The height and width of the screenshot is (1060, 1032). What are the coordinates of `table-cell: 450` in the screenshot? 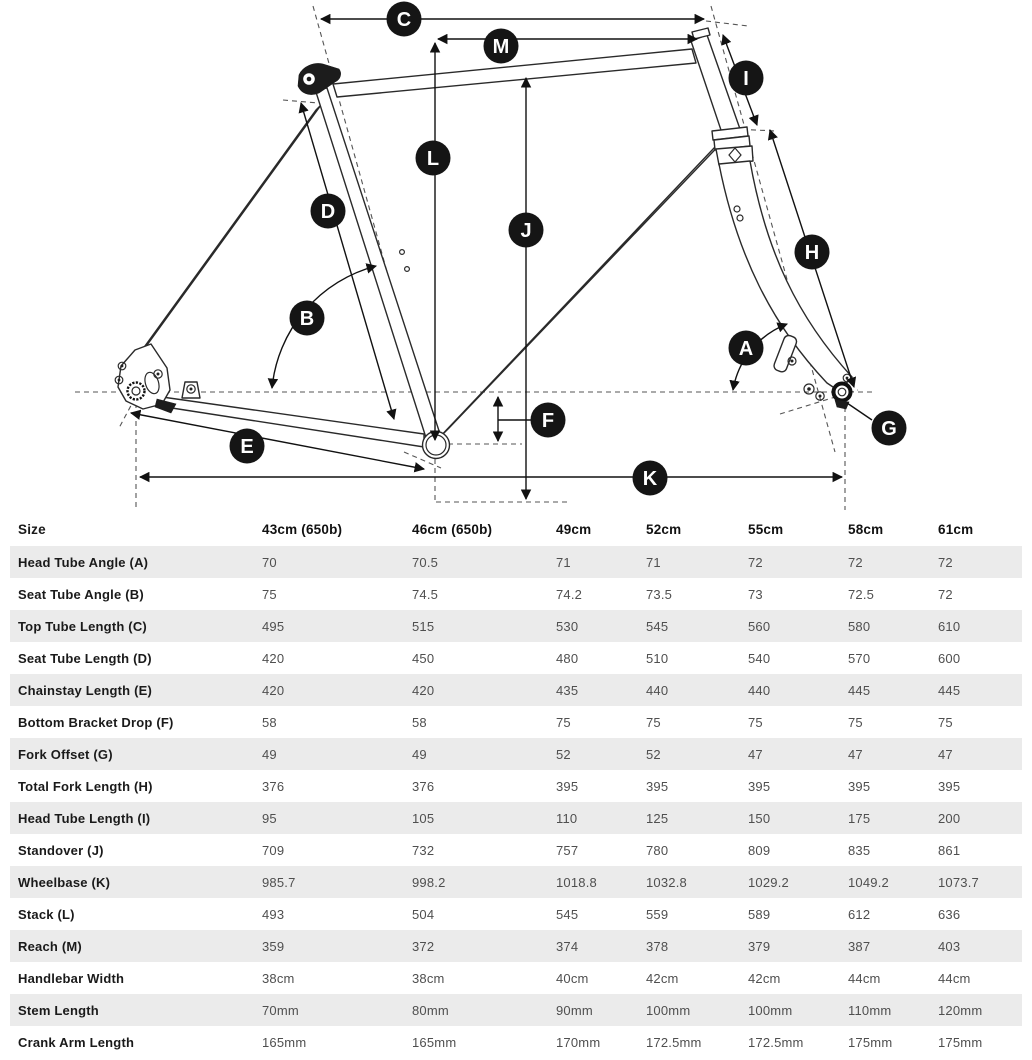 It's located at (423, 658).